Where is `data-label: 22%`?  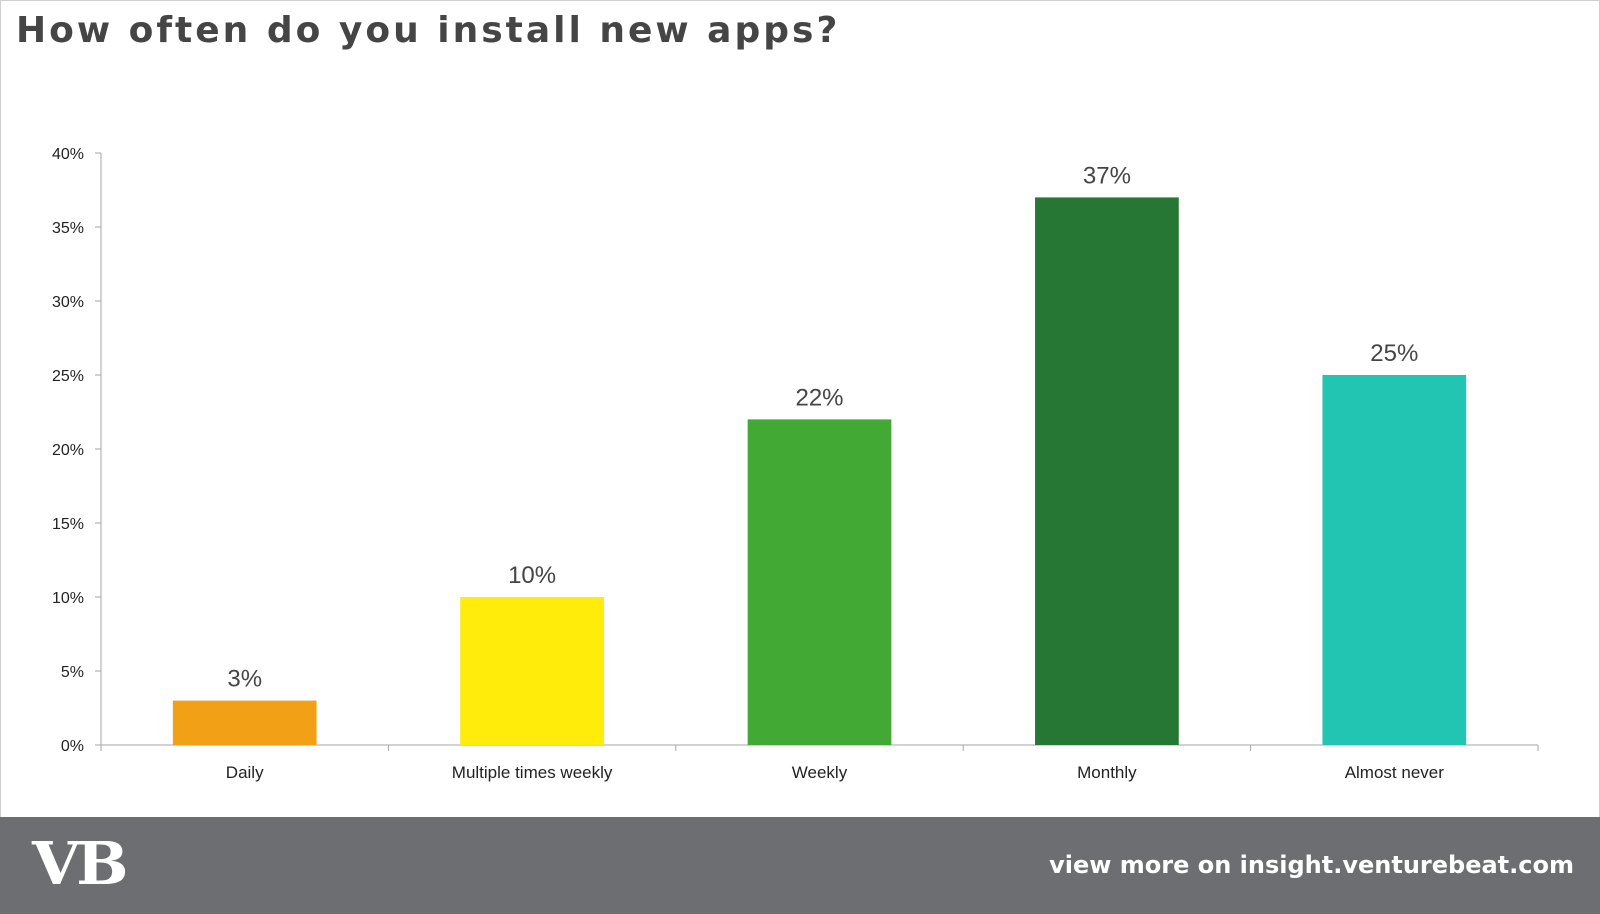
data-label: 22% is located at coordinates (819, 397).